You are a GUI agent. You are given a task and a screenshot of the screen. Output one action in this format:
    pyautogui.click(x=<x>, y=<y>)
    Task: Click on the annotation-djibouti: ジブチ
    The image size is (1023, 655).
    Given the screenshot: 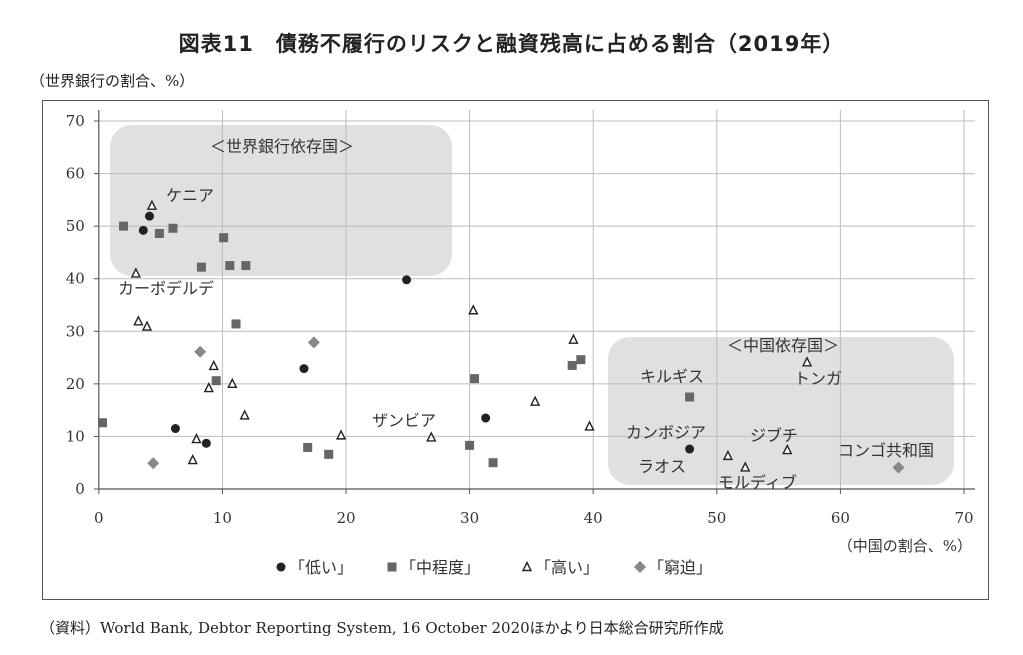 What is the action you would take?
    pyautogui.click(x=774, y=435)
    